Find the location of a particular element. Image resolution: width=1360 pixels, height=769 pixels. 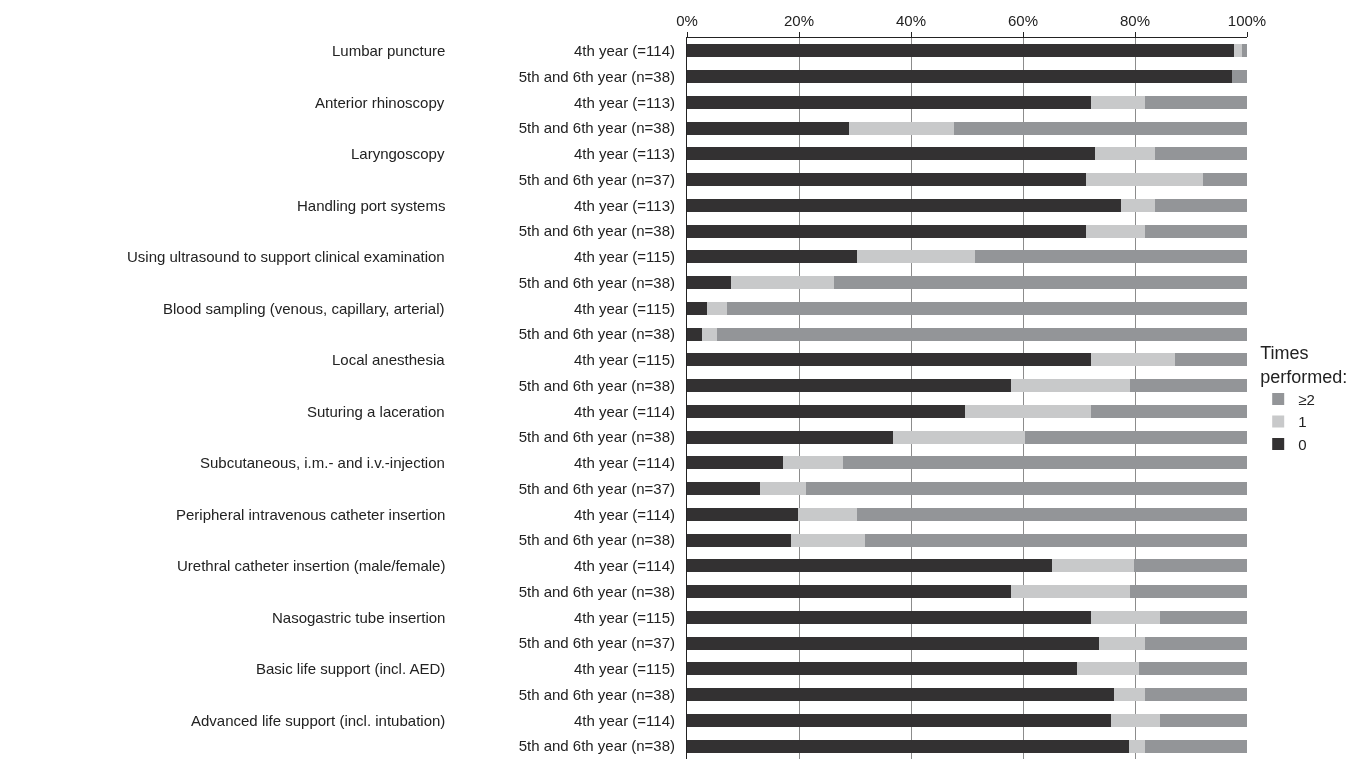

text: Nasogastric tube insertion is located at coordinates (359, 617).